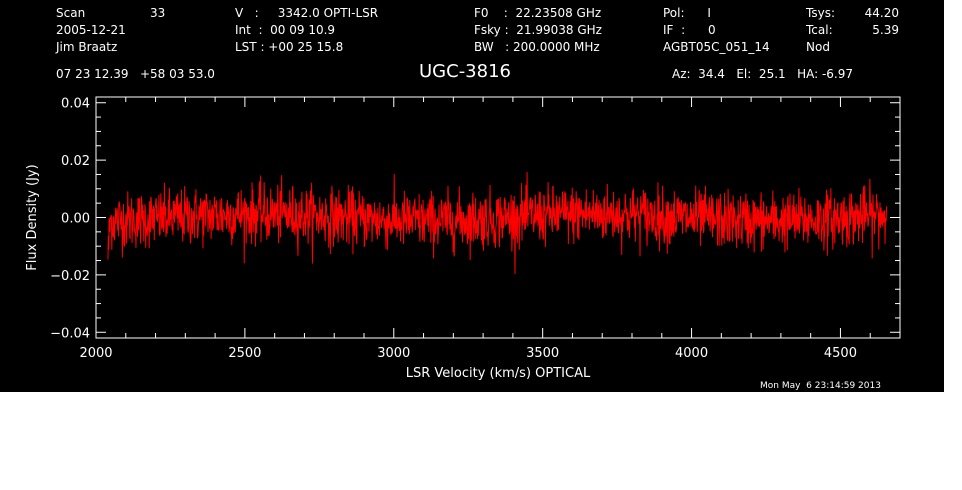 The height and width of the screenshot is (490, 962). Describe the element at coordinates (689, 30) in the screenshot. I see `if-number: IF : 0` at that location.